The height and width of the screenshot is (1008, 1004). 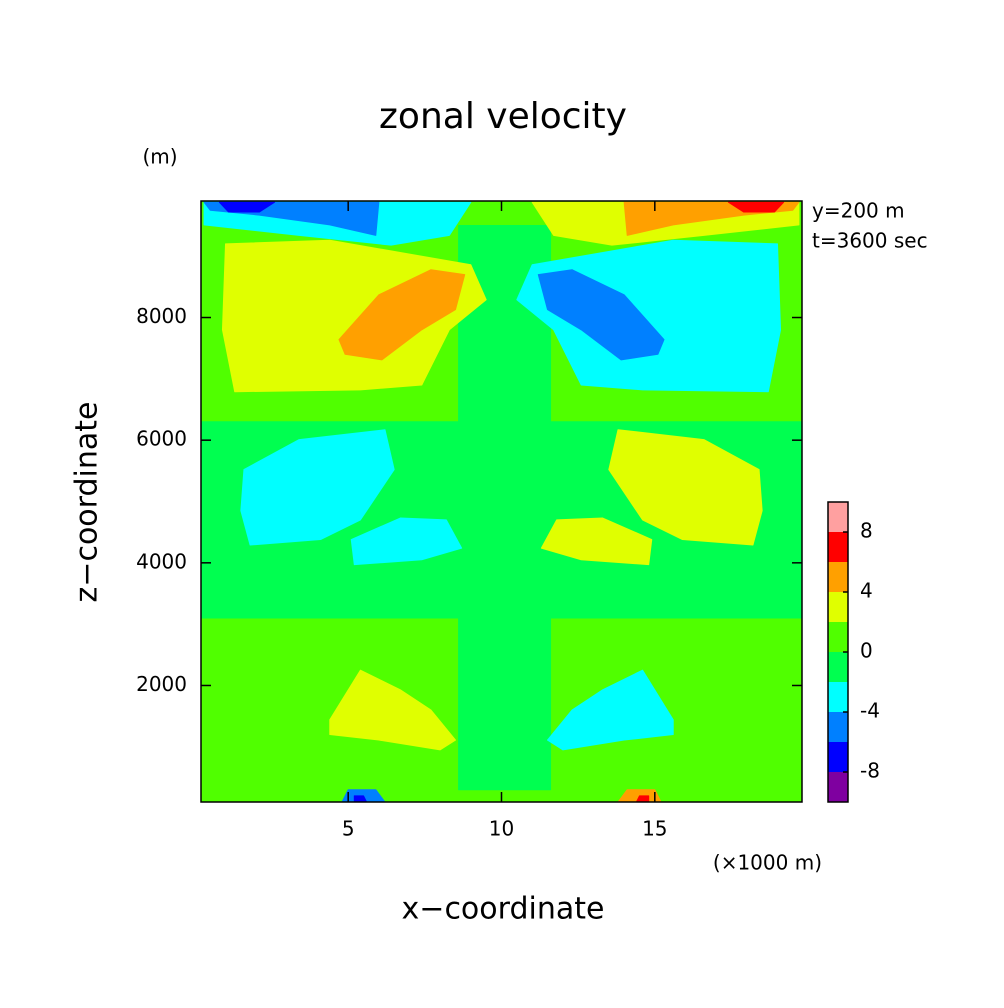 What do you see at coordinates (503, 909) in the screenshot?
I see `x-axis-label: x−coordinate` at bounding box center [503, 909].